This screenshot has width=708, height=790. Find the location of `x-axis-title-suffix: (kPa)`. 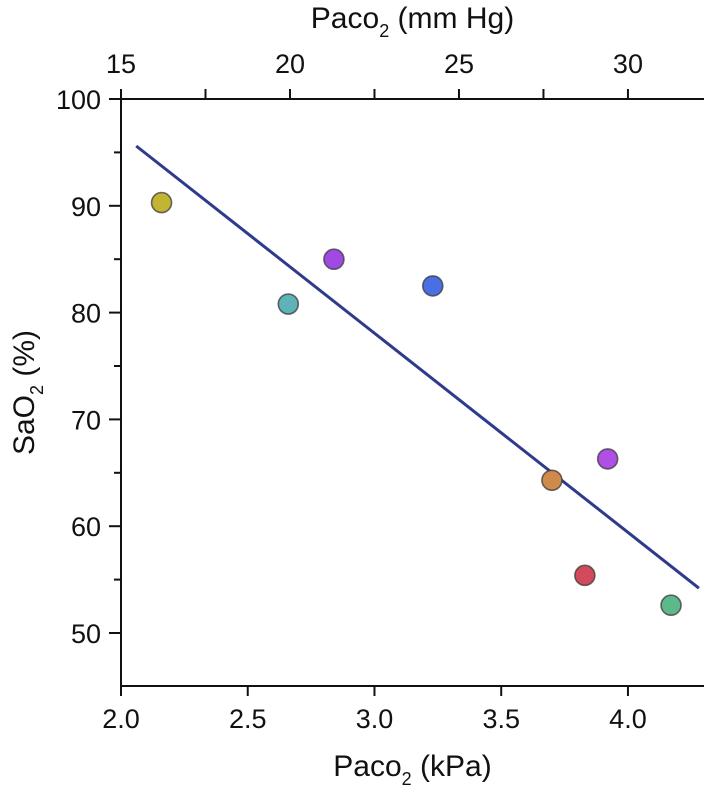

x-axis-title-suffix: (kPa) is located at coordinates (452, 766).